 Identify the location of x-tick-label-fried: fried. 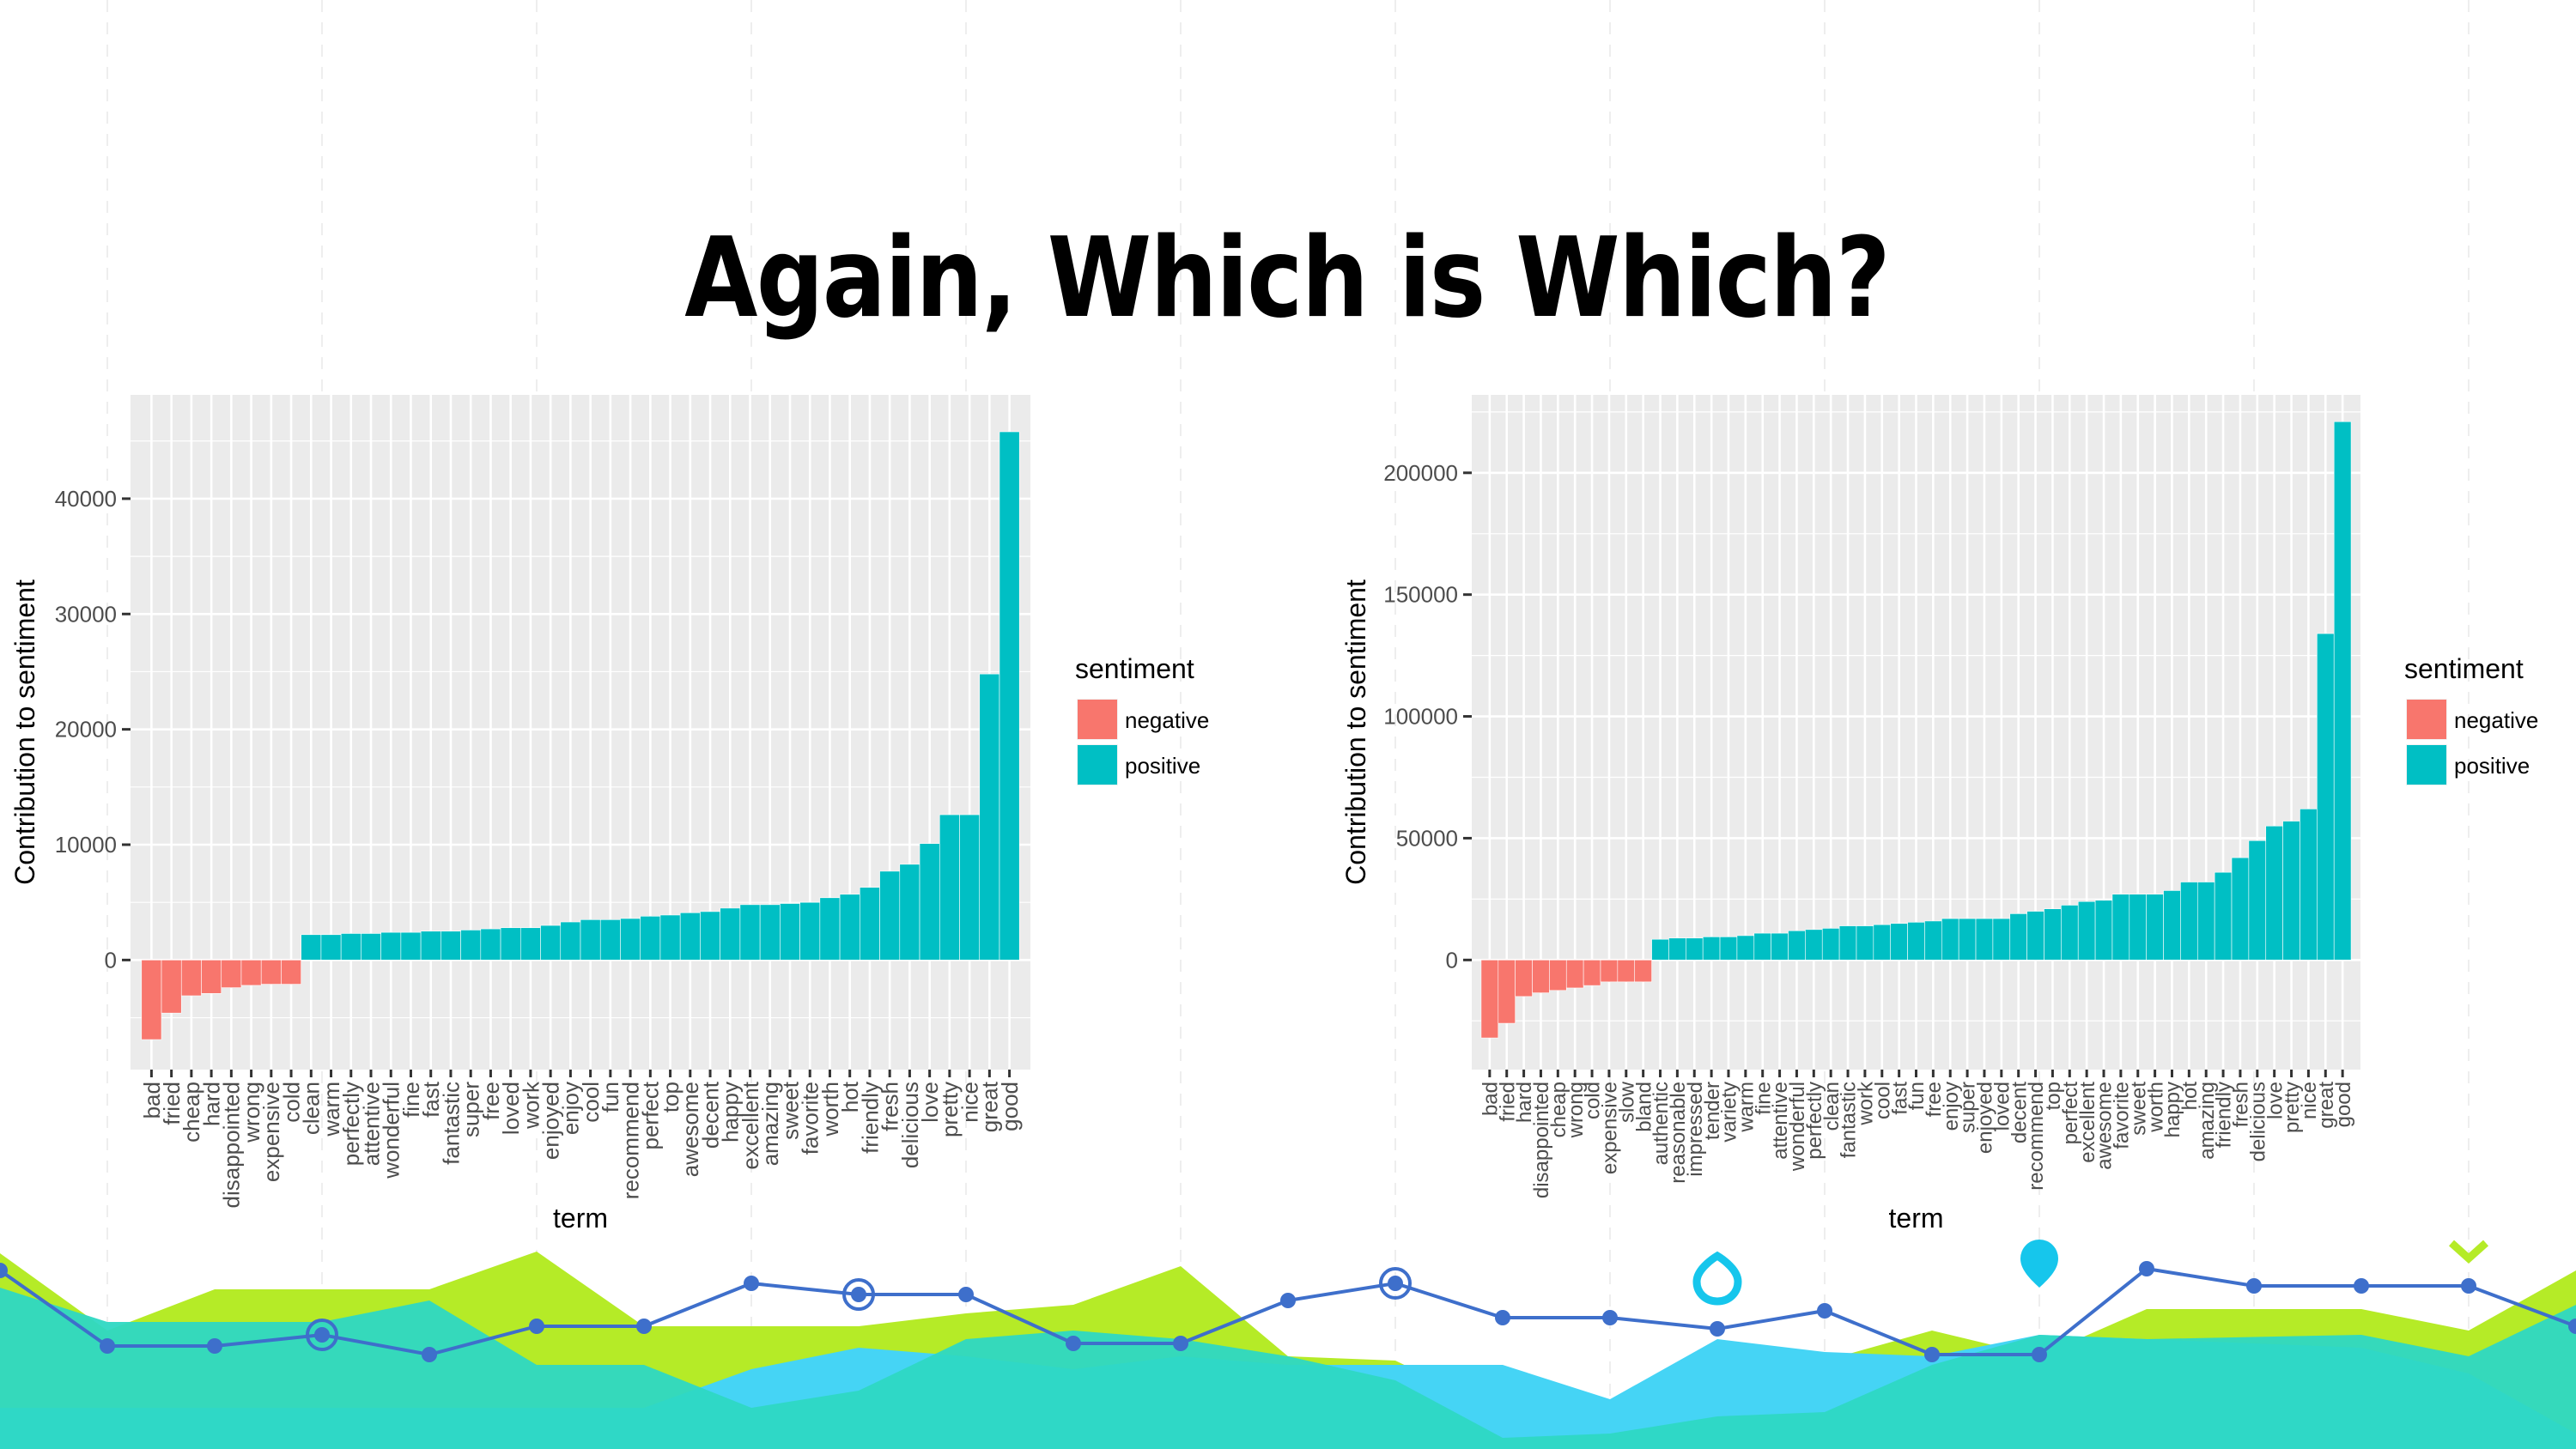
(1507, 1102).